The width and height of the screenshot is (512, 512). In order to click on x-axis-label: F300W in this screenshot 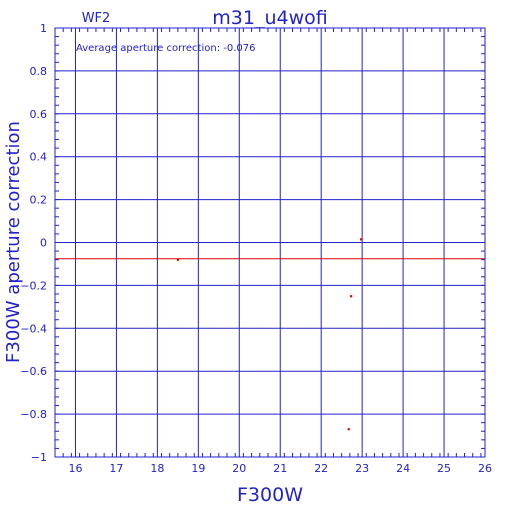, I will do `click(270, 495)`.